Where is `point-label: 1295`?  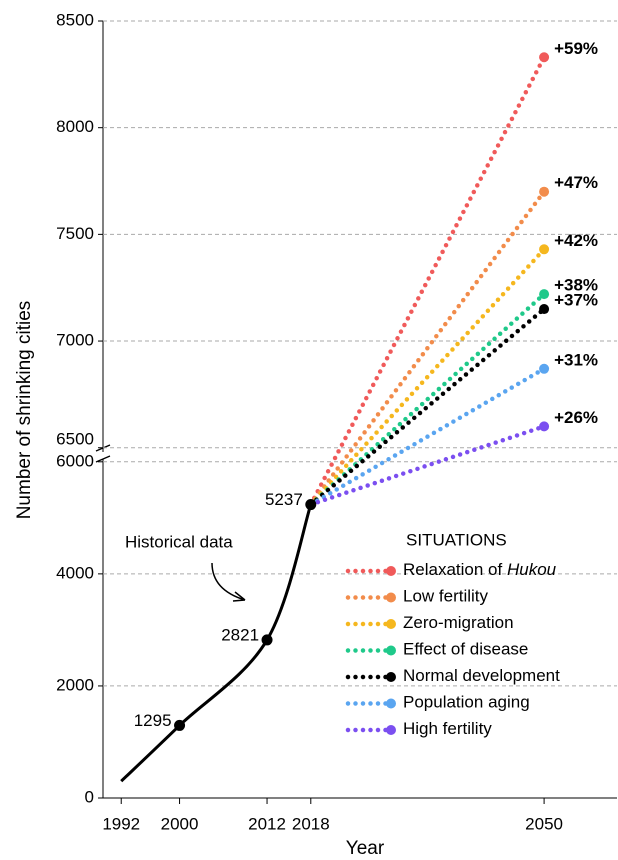 point-label: 1295 is located at coordinates (153, 720).